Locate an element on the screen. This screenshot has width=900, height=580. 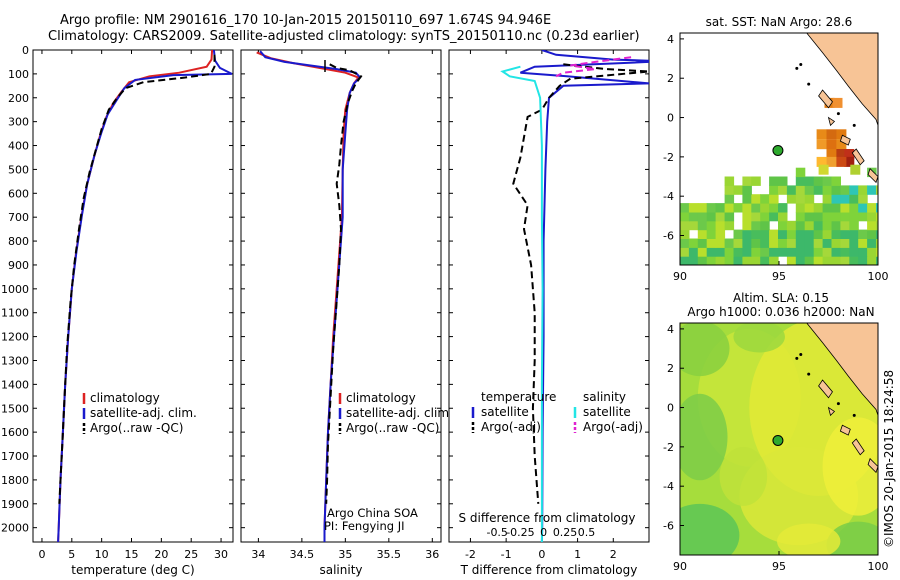
legend-entry: climatology is located at coordinates (125, 398).